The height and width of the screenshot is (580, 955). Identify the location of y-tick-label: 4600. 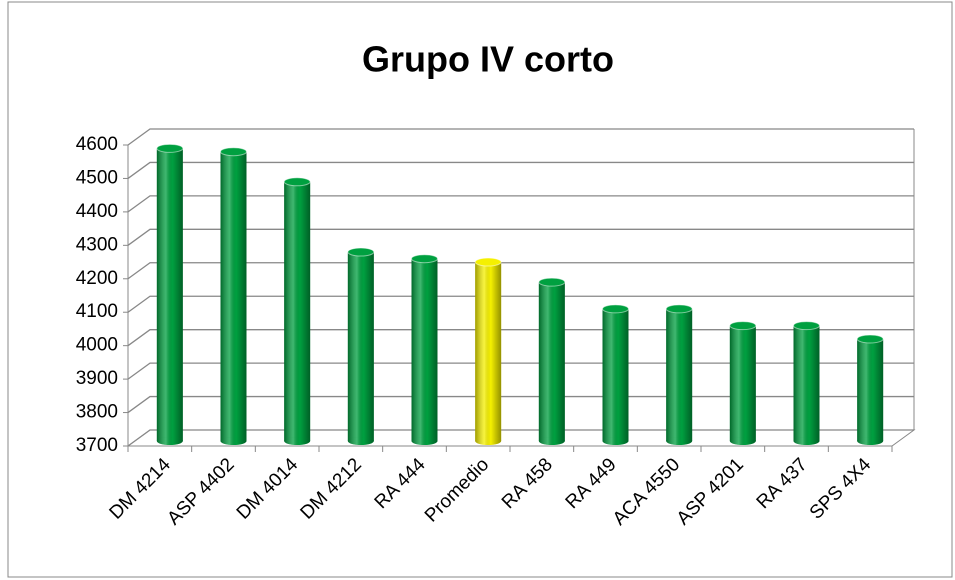
(97, 144).